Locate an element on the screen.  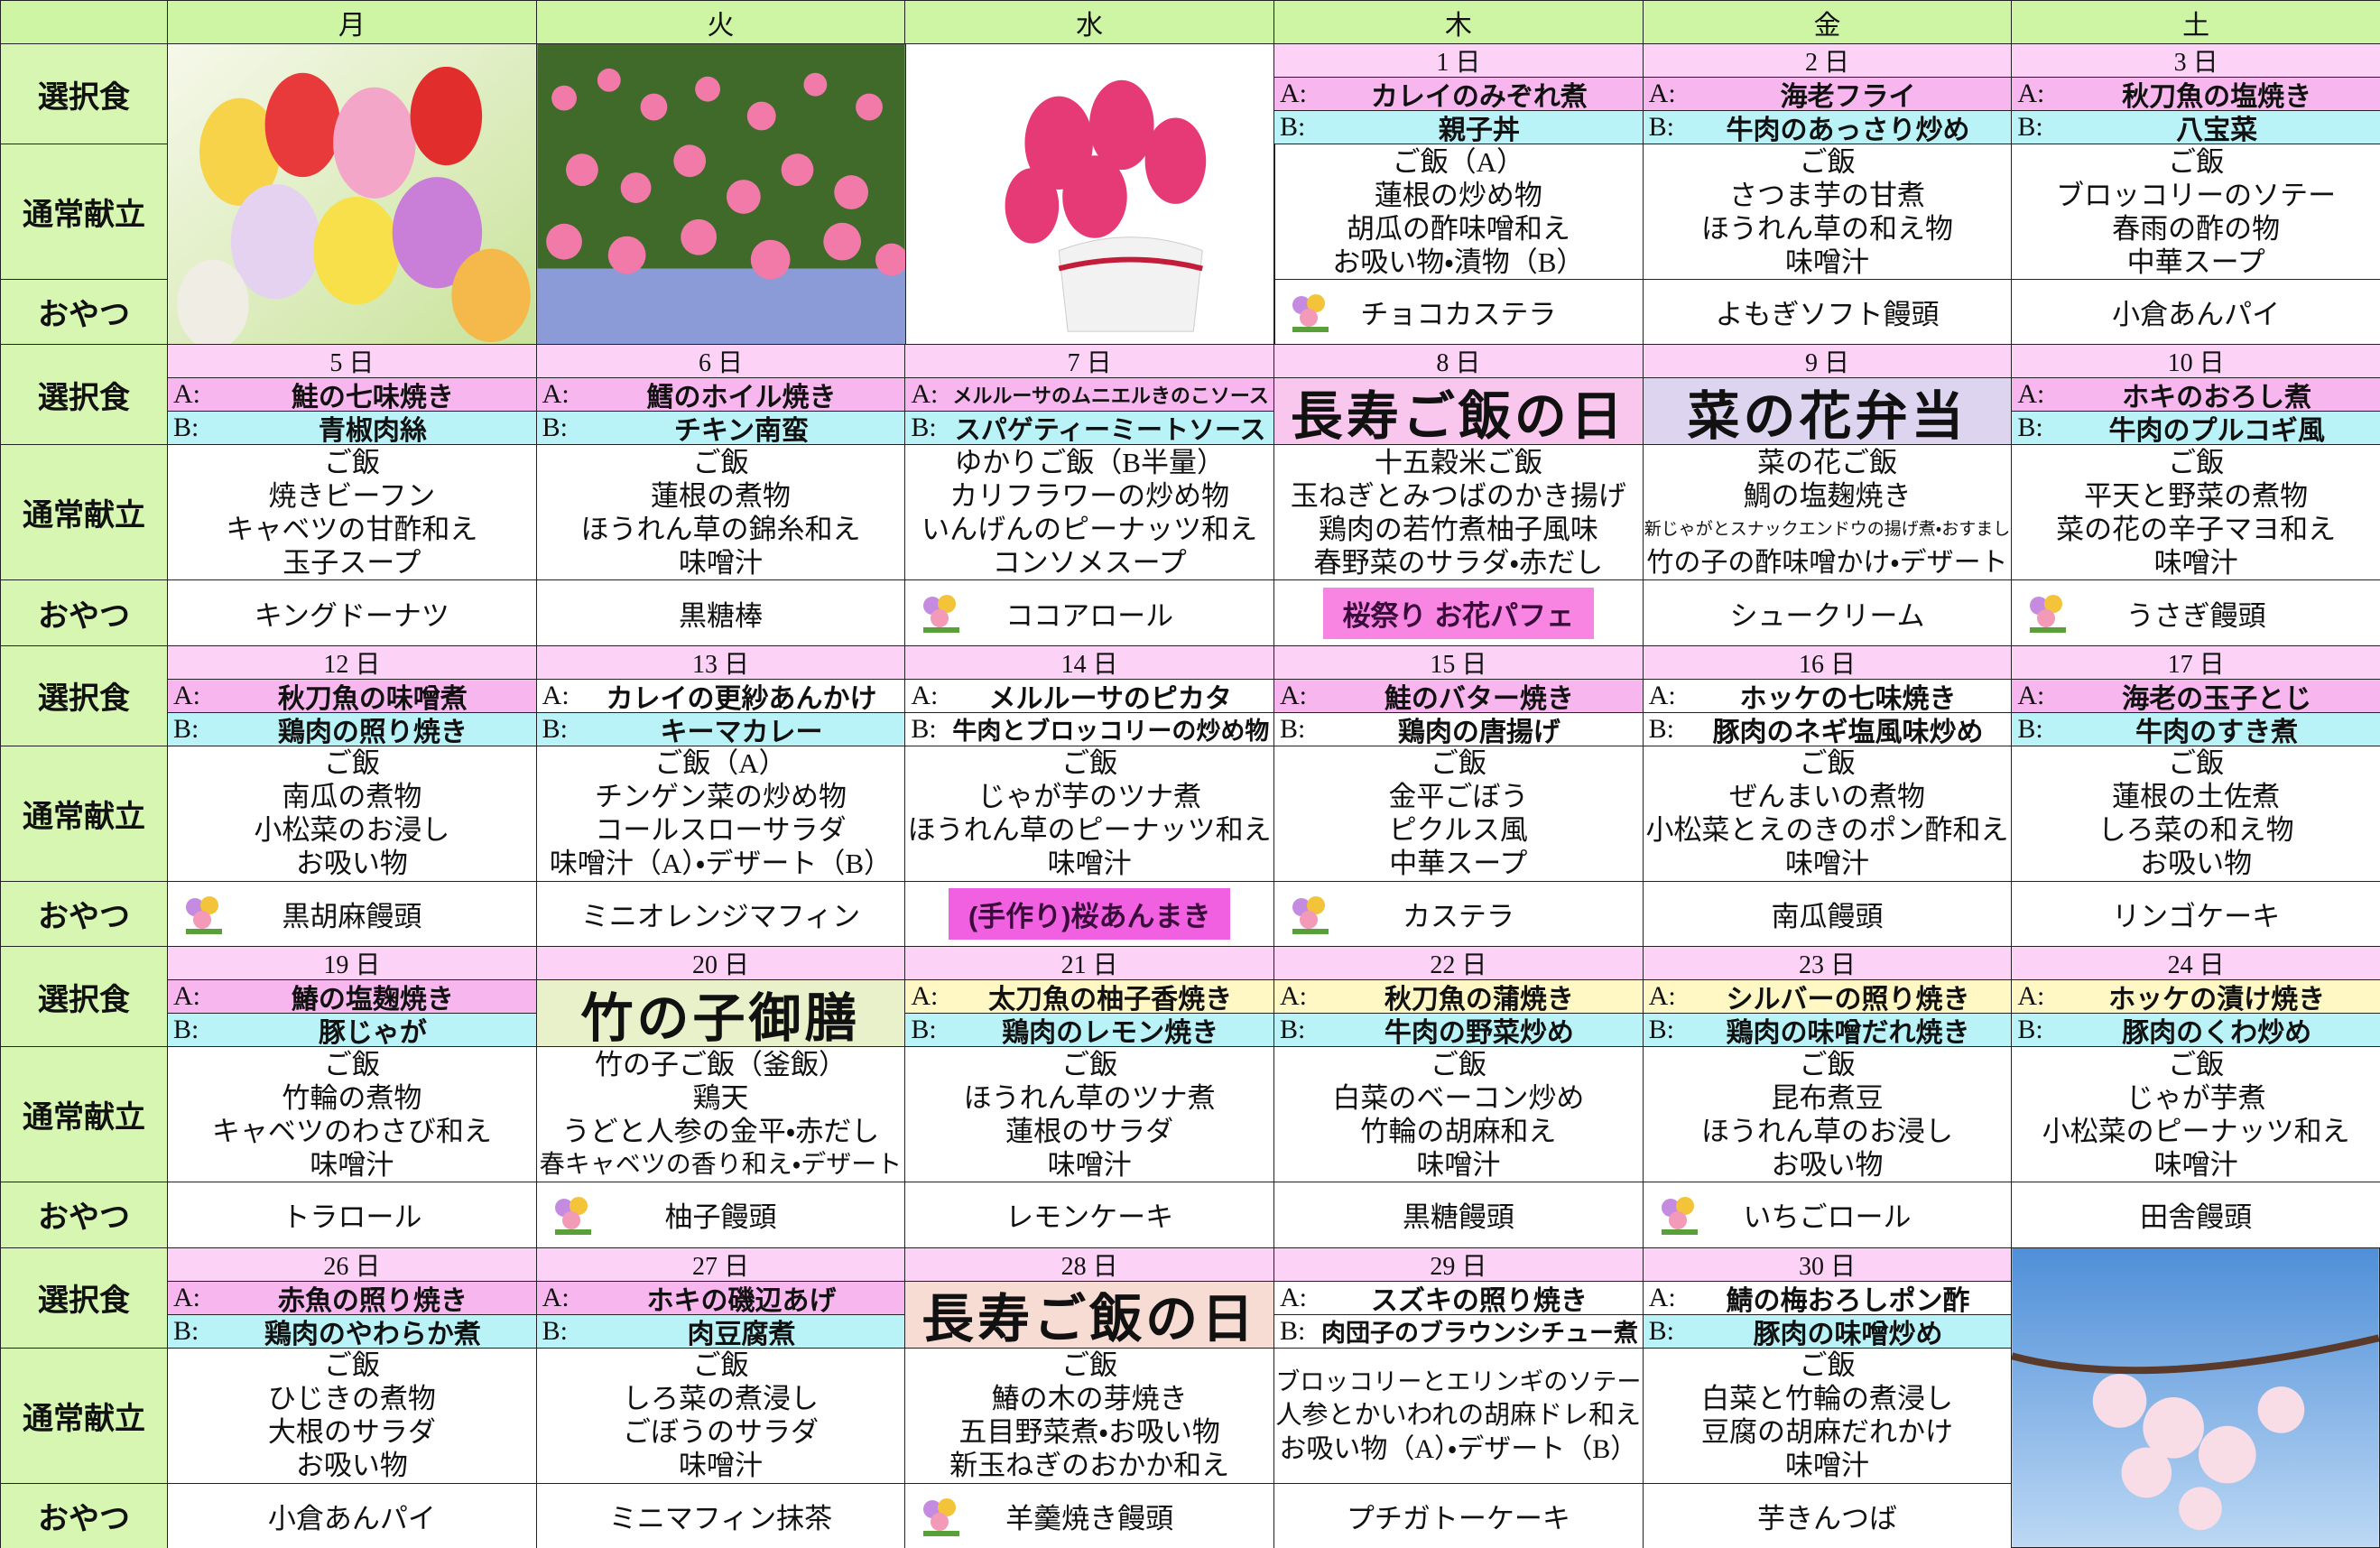
snack-text: リンゴケーキ is located at coordinates (2197, 916).